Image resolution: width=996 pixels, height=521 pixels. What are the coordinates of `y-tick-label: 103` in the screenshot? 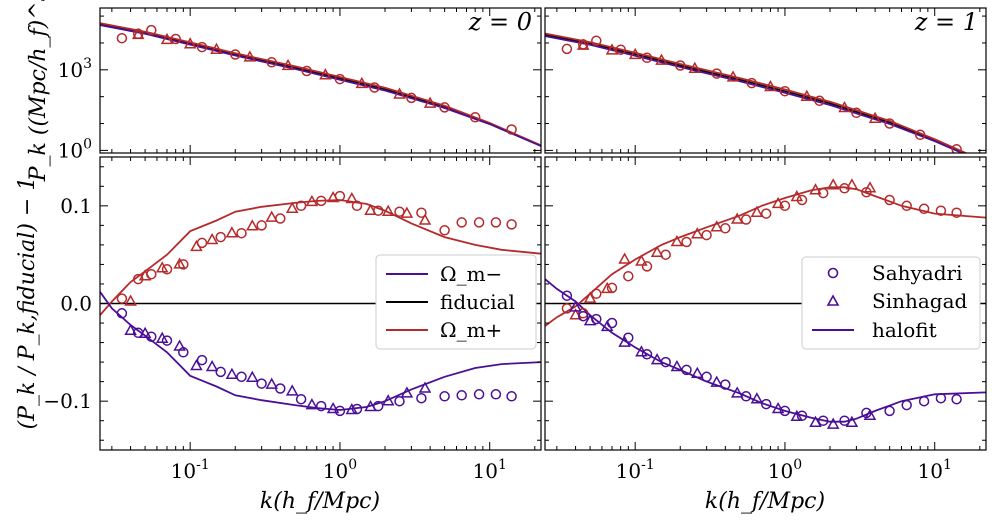 It's located at (75, 69).